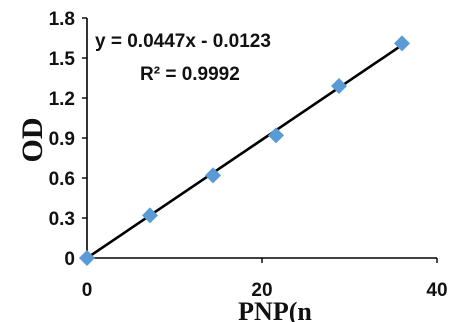  Describe the element at coordinates (183, 41) in the screenshot. I see `trendline-equation: y = 0.0447x - 0.0123` at that location.